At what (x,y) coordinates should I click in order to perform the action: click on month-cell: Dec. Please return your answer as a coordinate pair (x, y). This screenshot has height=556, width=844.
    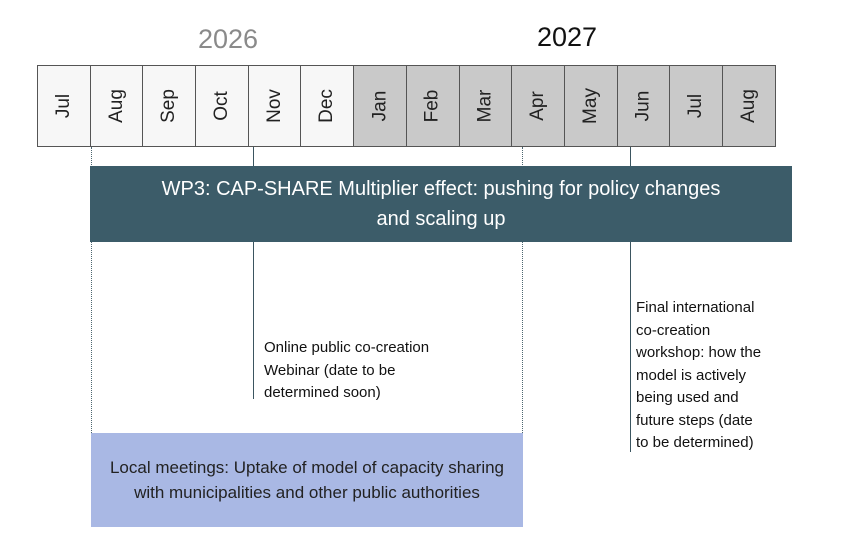
    Looking at the image, I should click on (327, 106).